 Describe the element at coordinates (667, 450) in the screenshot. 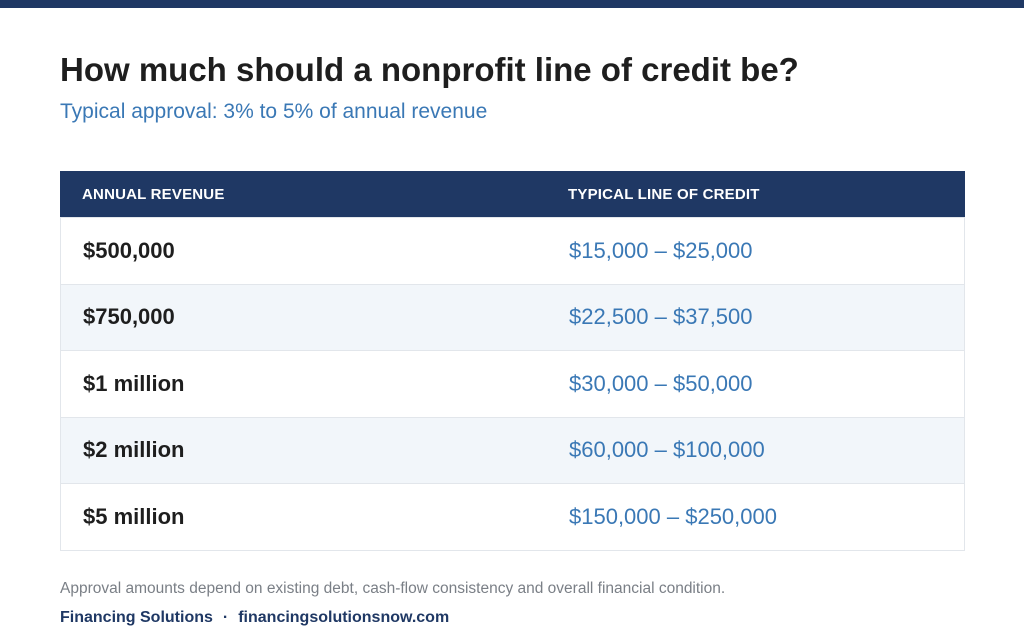

I see `credit-cell: $60,000 – $100,000` at that location.